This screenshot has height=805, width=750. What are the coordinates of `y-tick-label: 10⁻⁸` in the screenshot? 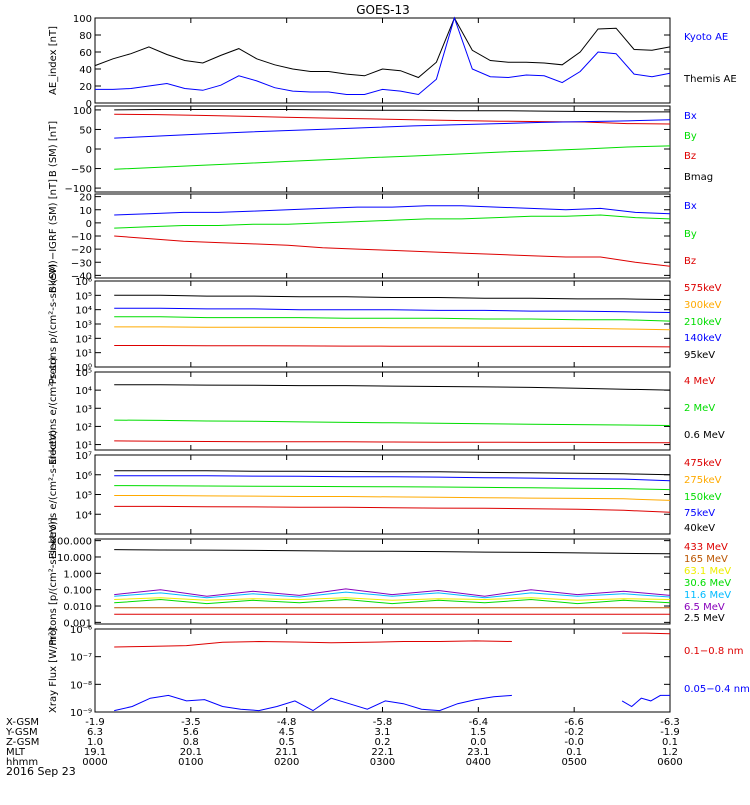 It's located at (81, 685).